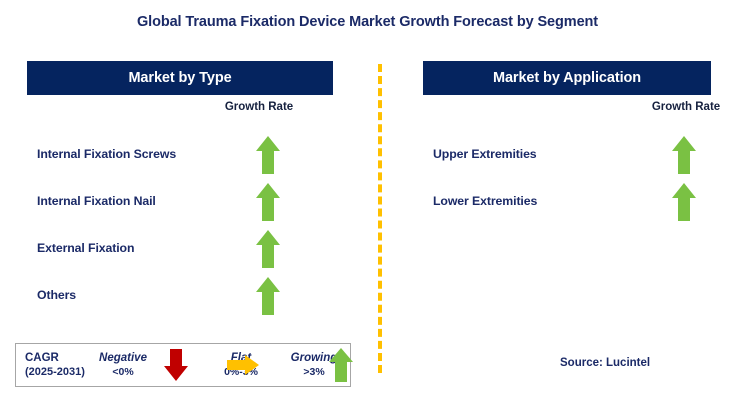  I want to click on legend-entry-negative: Negative <0%, so click(123, 365).